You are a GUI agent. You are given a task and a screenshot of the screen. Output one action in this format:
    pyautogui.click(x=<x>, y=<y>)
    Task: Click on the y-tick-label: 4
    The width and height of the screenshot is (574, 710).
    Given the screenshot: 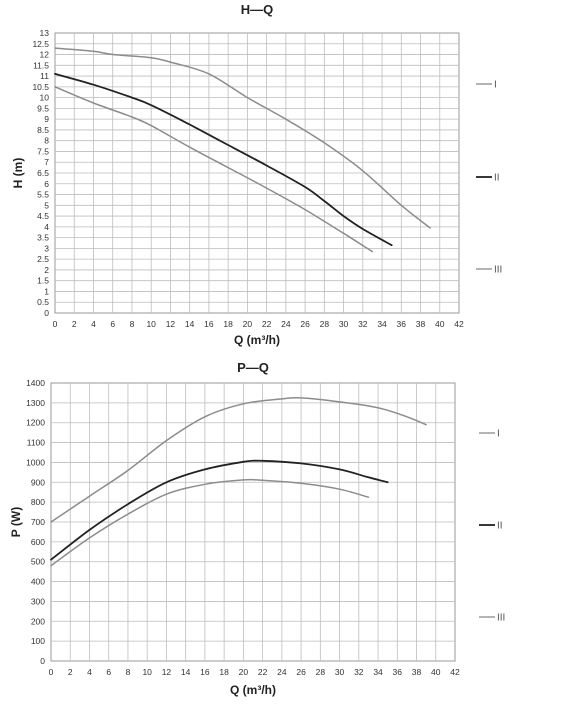 What is the action you would take?
    pyautogui.click(x=46, y=227)
    